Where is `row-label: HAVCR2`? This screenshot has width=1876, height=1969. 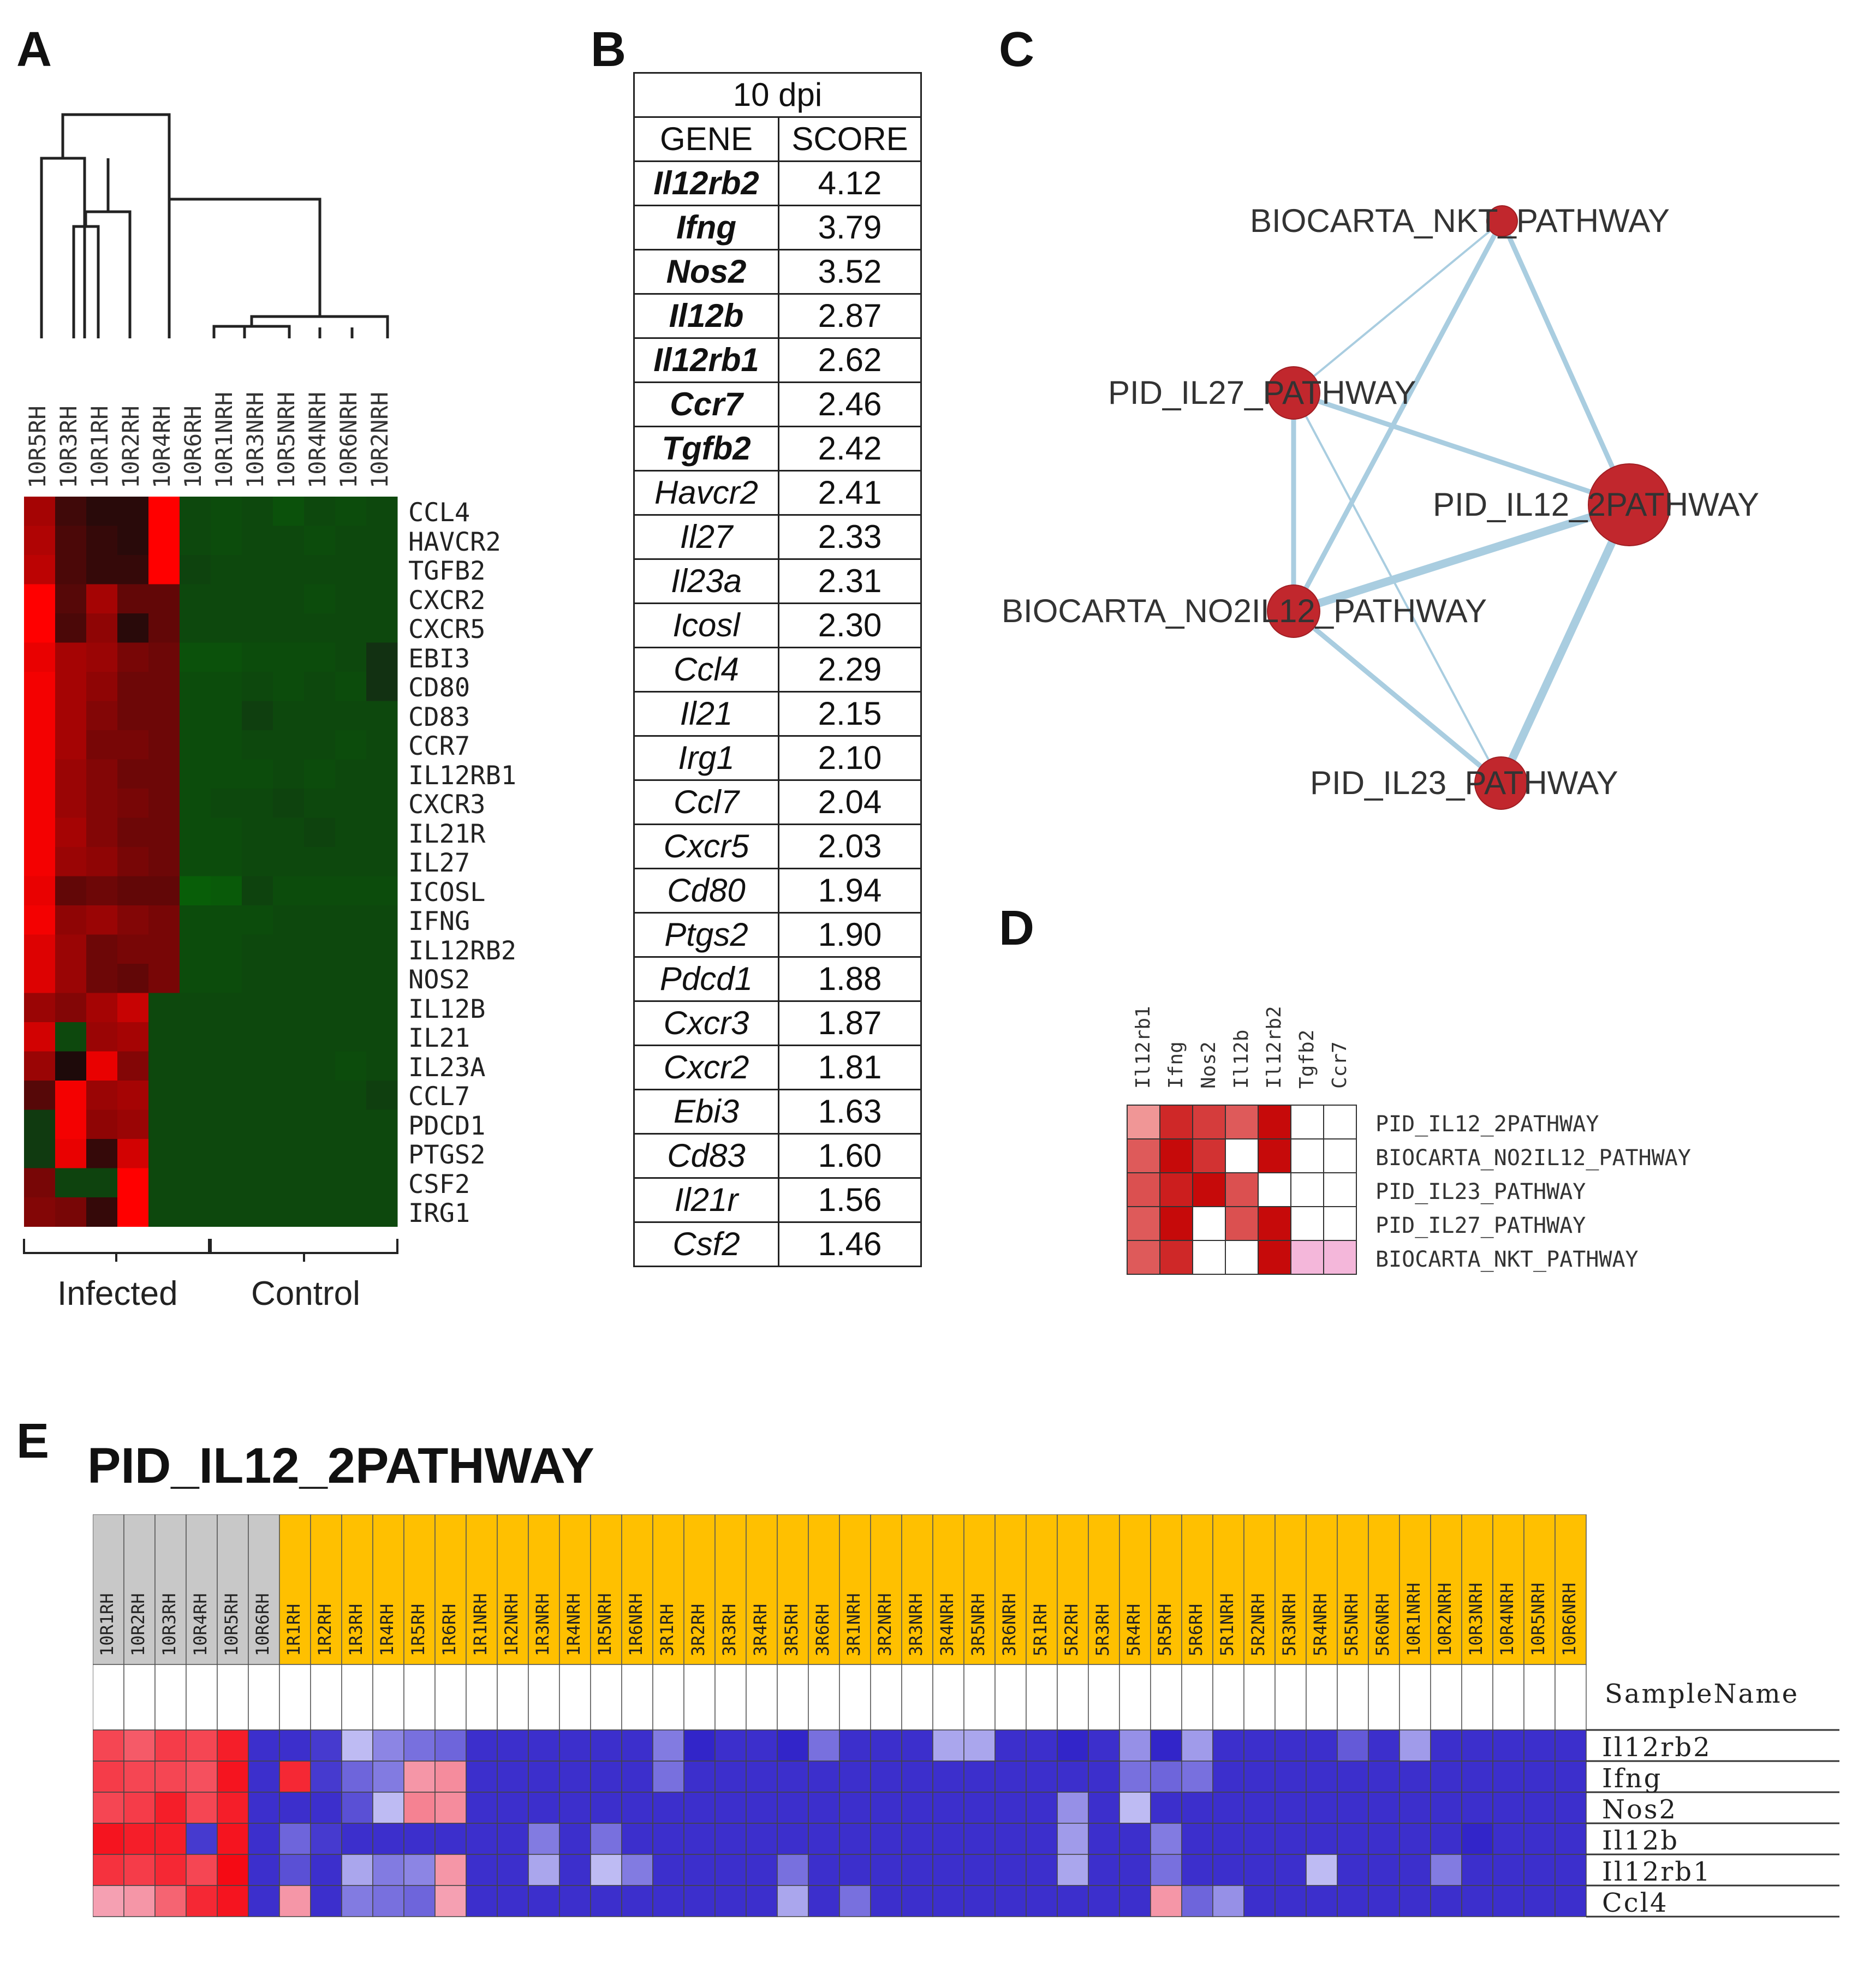
row-label: HAVCR2 is located at coordinates (454, 542).